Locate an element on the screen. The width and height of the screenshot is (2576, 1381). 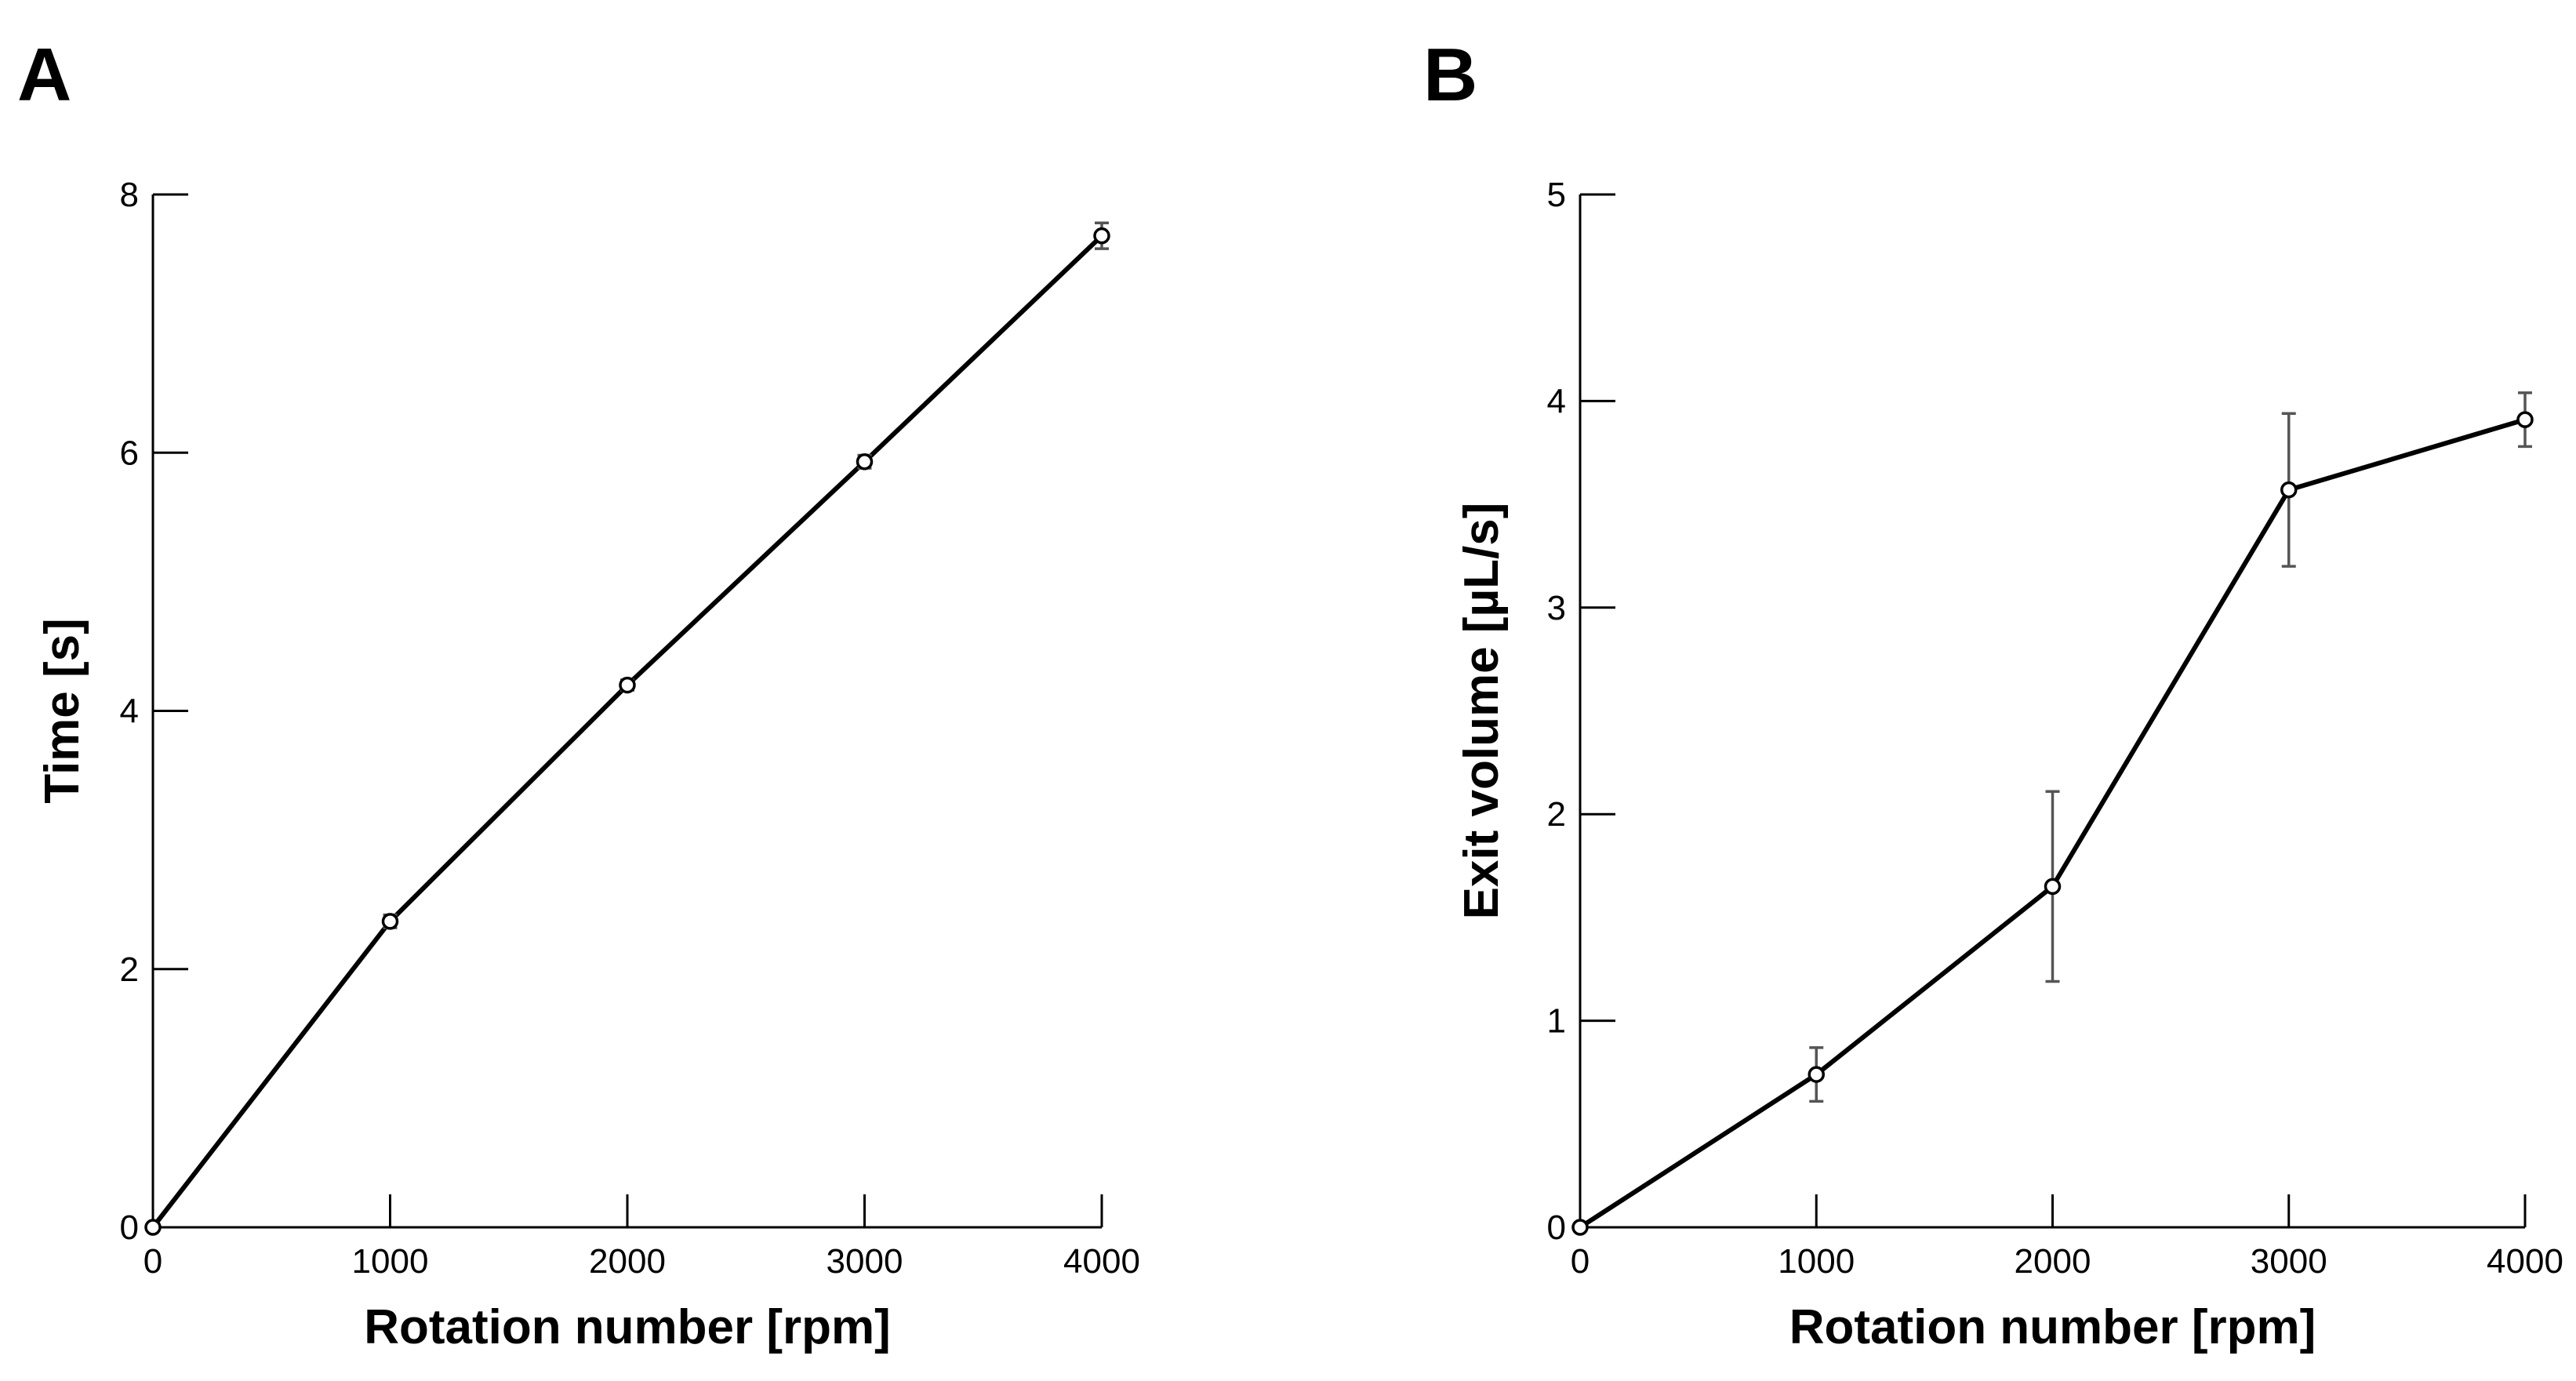
y-tick-label: 6 is located at coordinates (129, 453).